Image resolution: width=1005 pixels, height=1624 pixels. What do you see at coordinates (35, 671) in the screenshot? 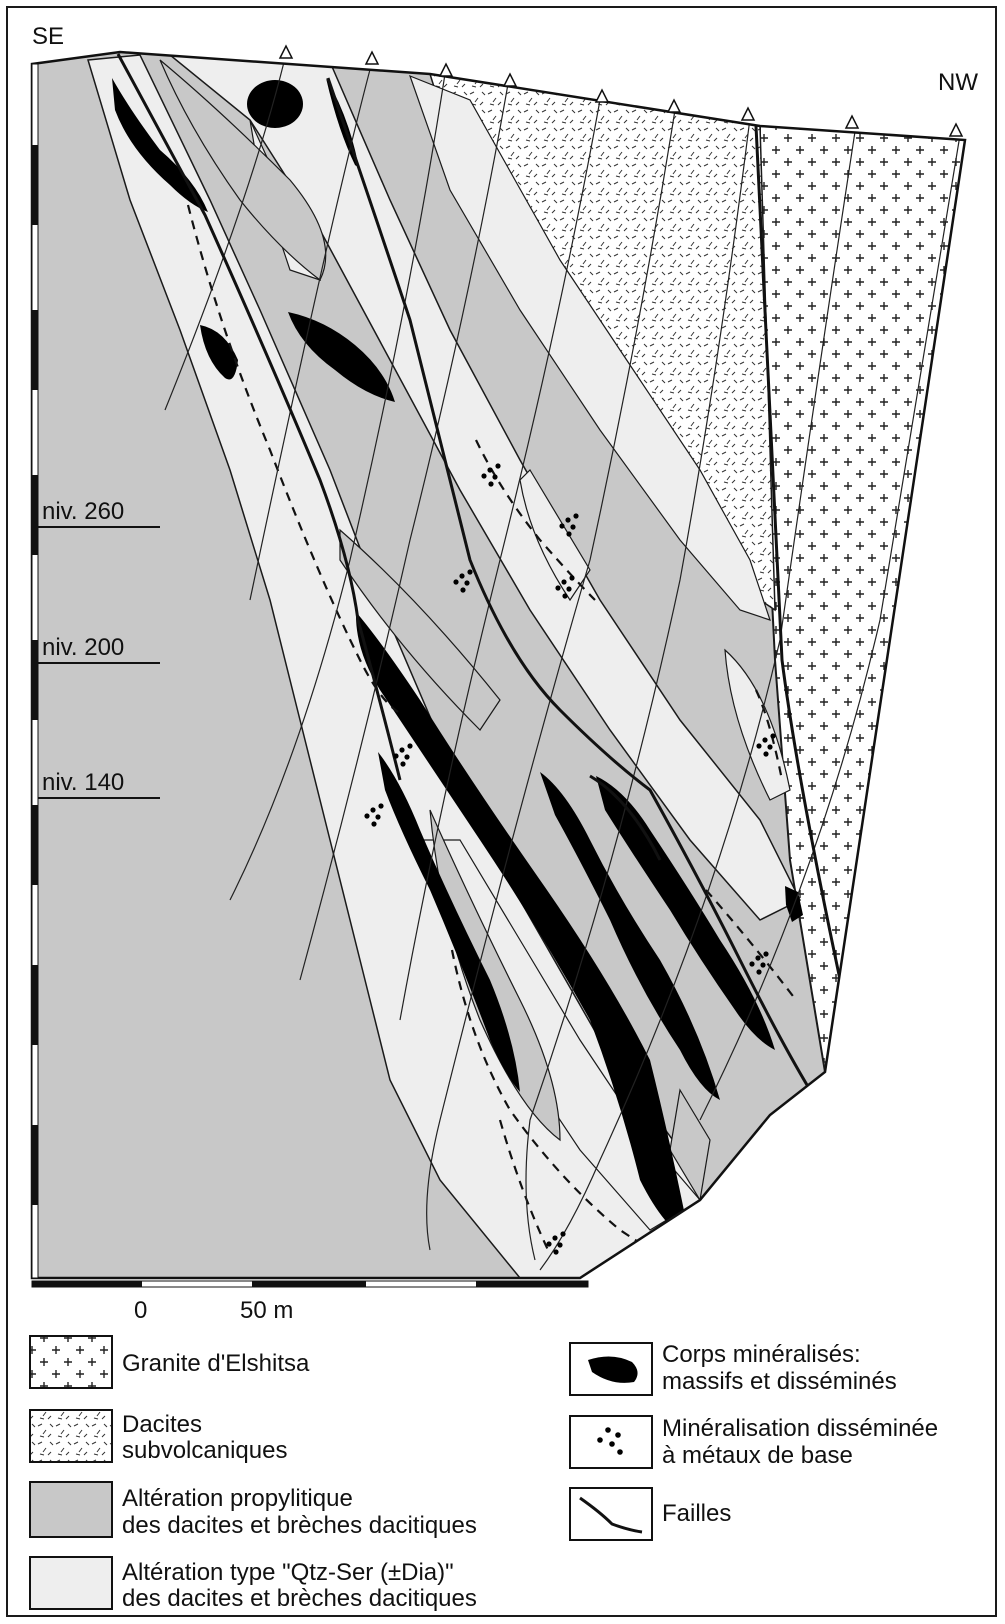
I see `vertical-scale-bar` at bounding box center [35, 671].